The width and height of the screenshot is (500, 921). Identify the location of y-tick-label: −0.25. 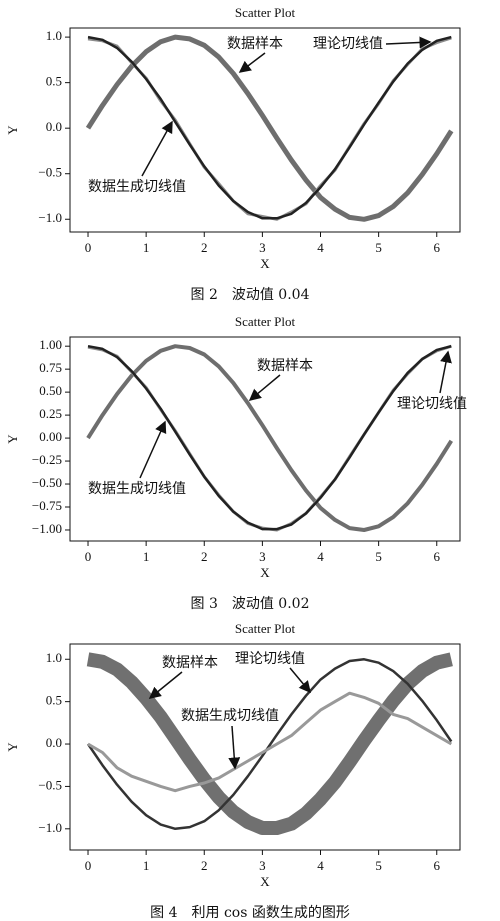
(47, 459).